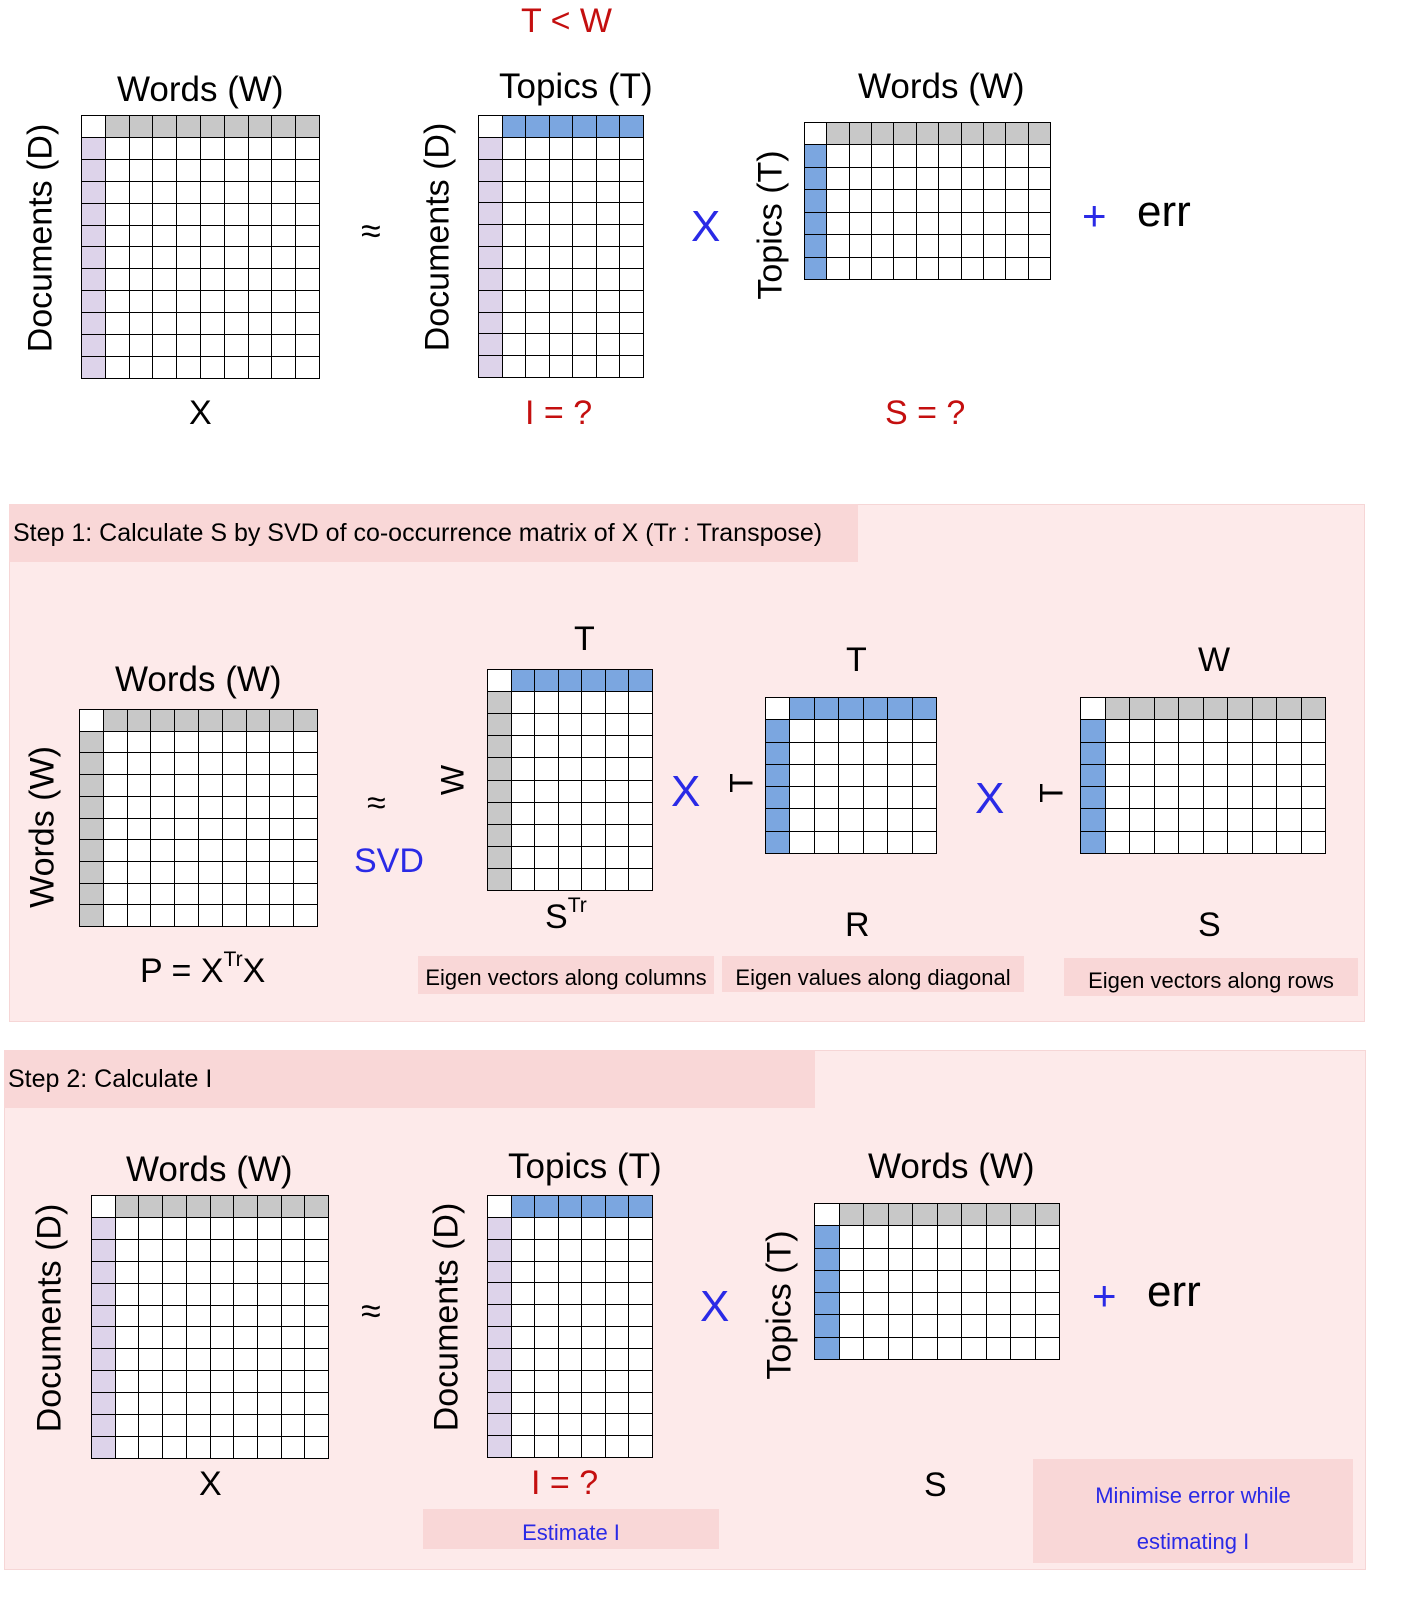 This screenshot has width=1402, height=1610. What do you see at coordinates (770, 225) in the screenshot?
I see `s-rows-label: Topics (T)` at bounding box center [770, 225].